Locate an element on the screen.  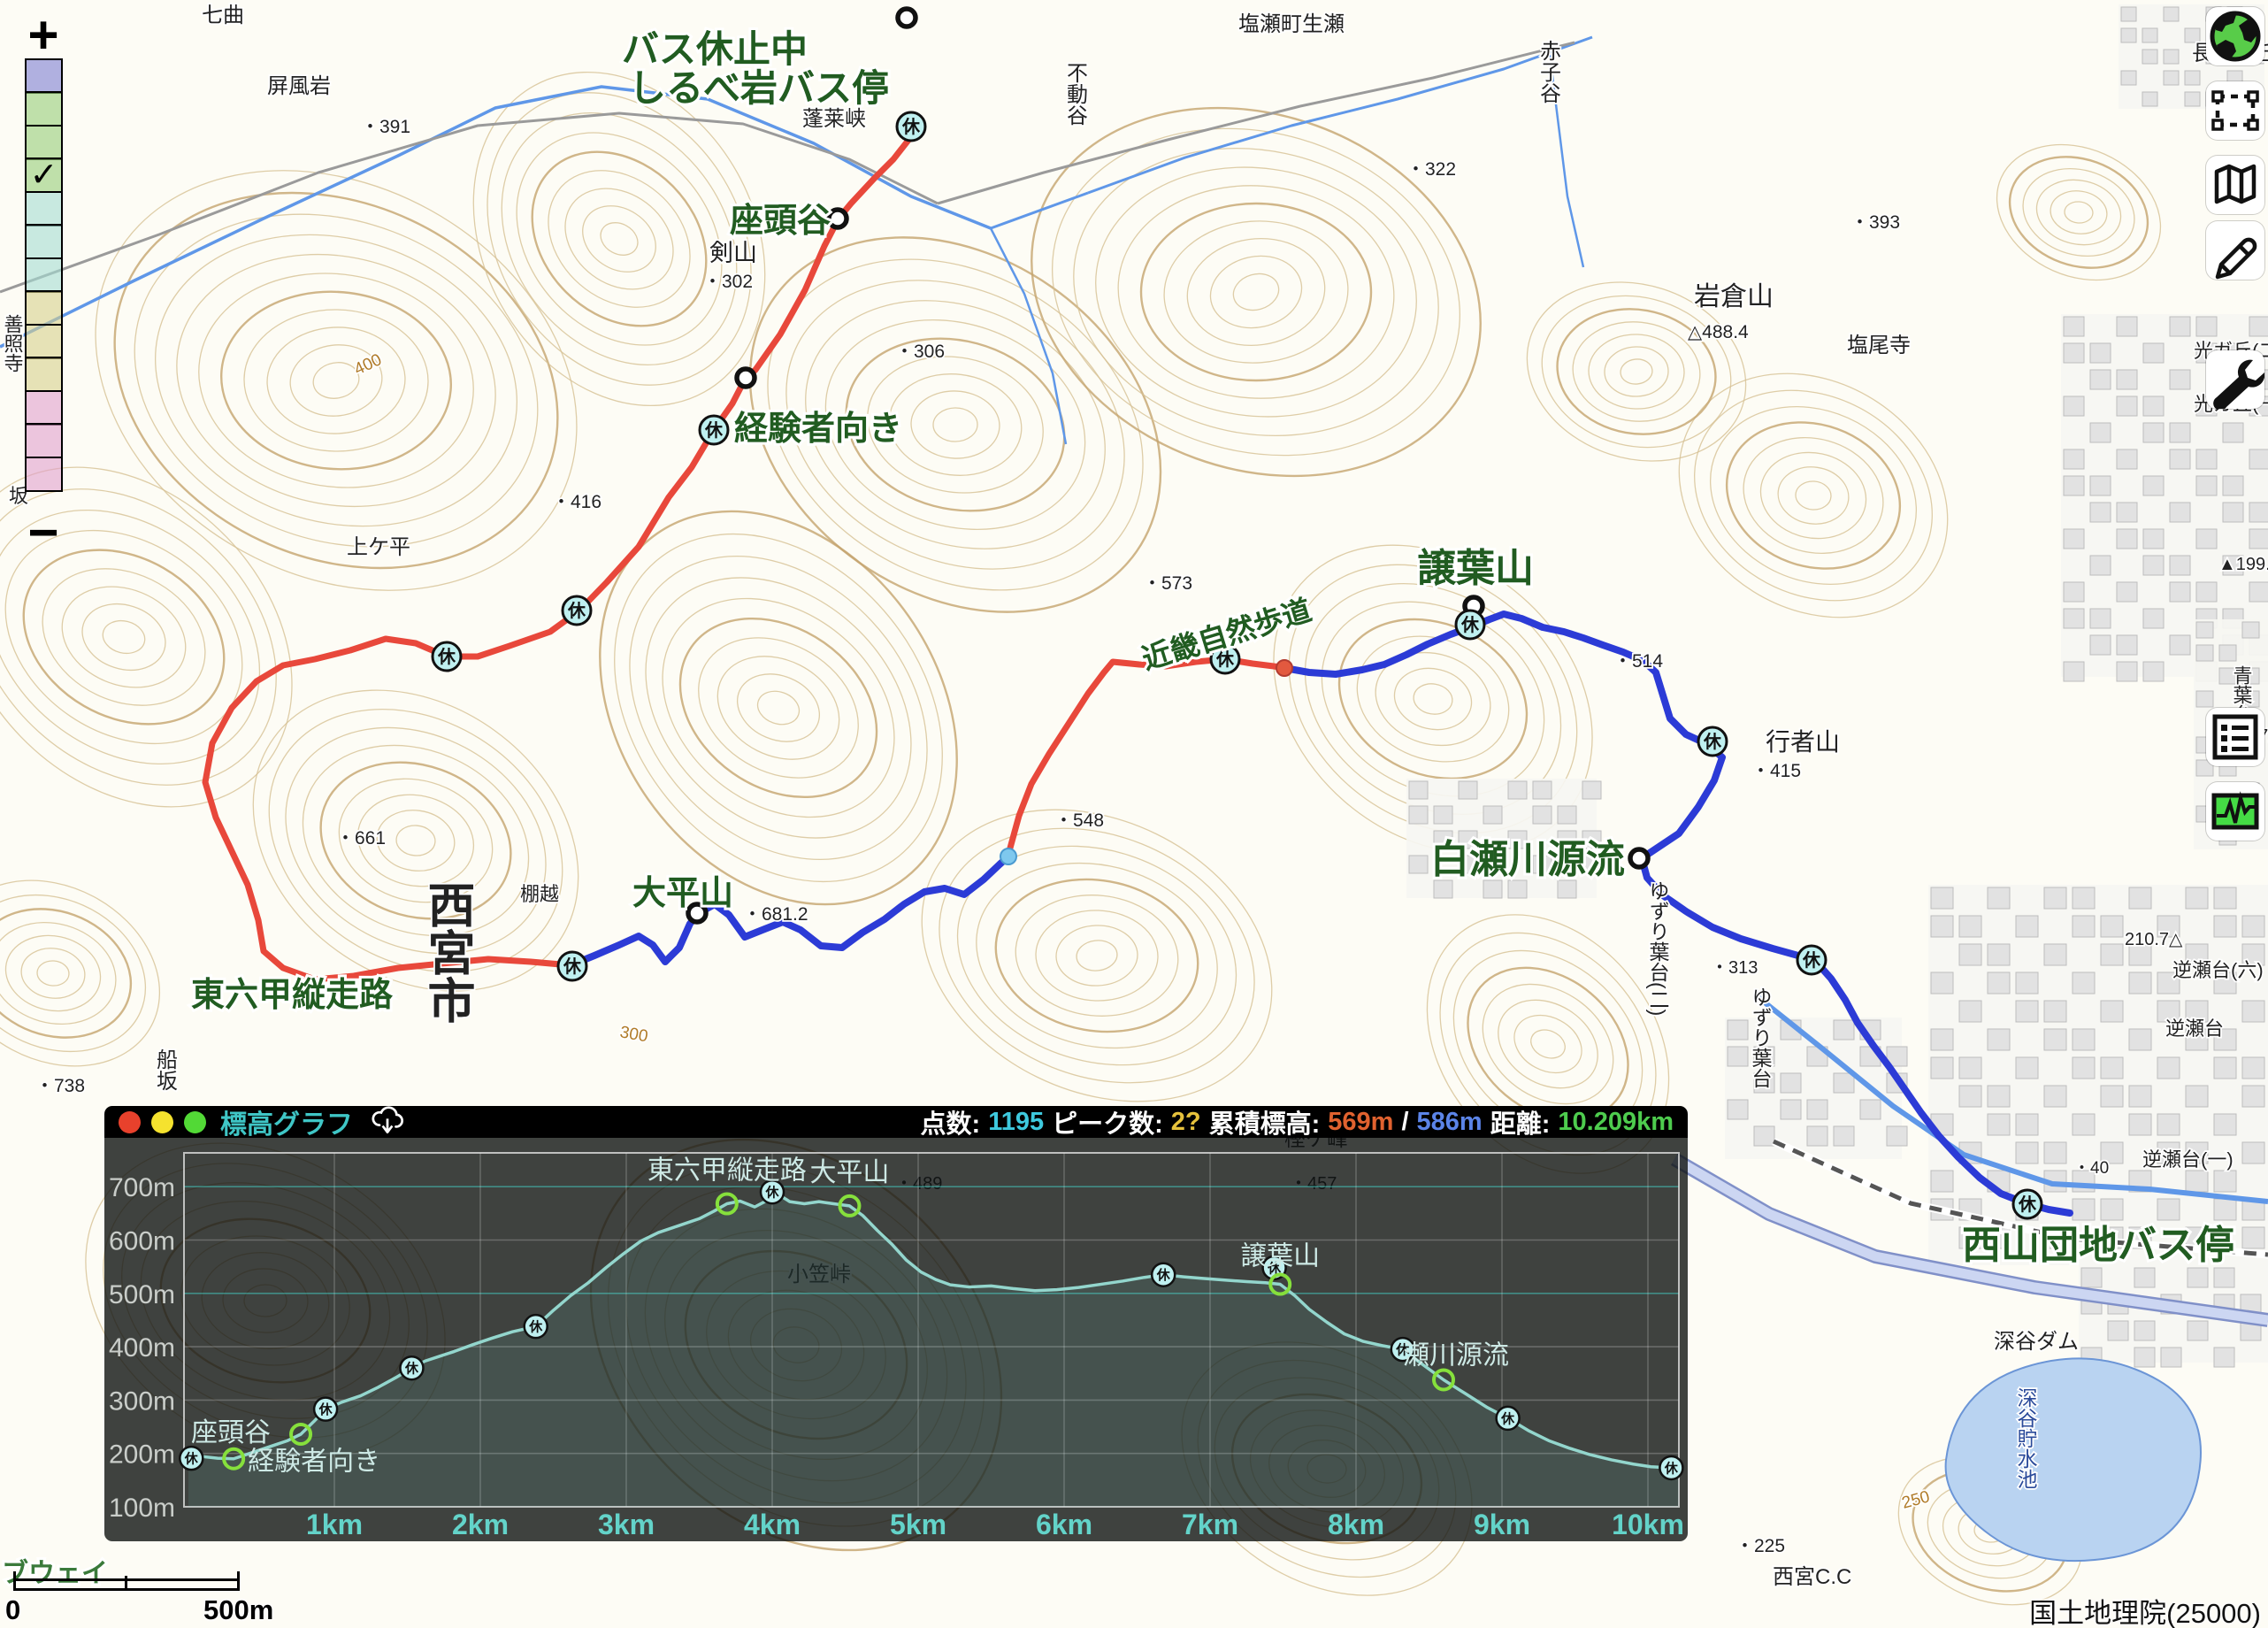
map-text: 逆瀬台 is located at coordinates (2195, 1029).